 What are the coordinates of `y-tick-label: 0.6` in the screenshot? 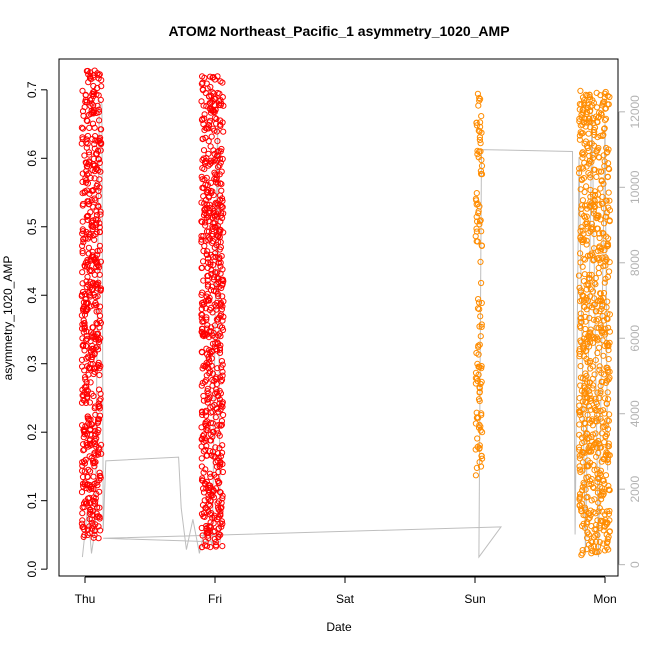 It's located at (32, 158).